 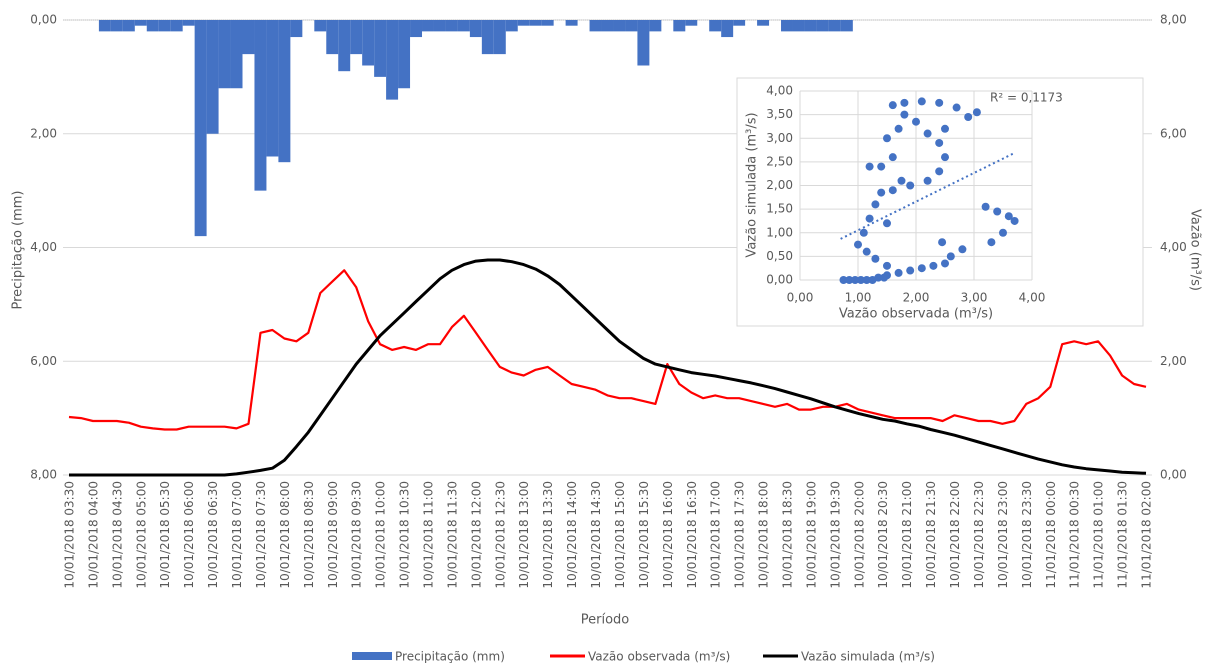 I want to click on x-tick-label: 10/01/2018 15:30, so click(x=644, y=535).